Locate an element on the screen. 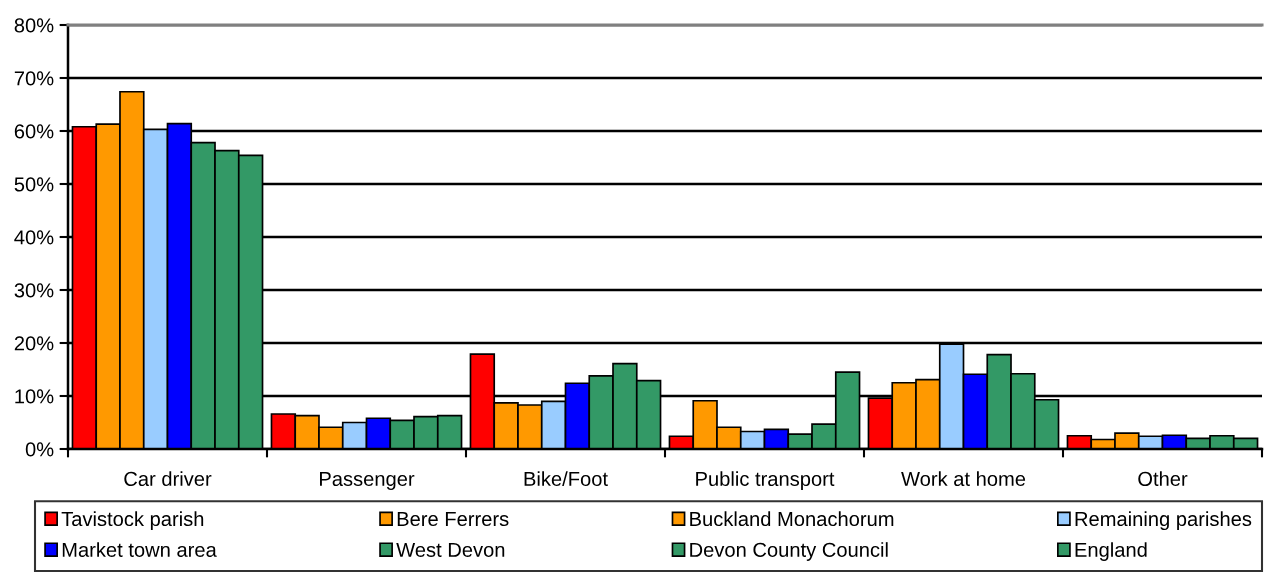 This screenshot has width=1266, height=574. legend-label: England is located at coordinates (1111, 551).